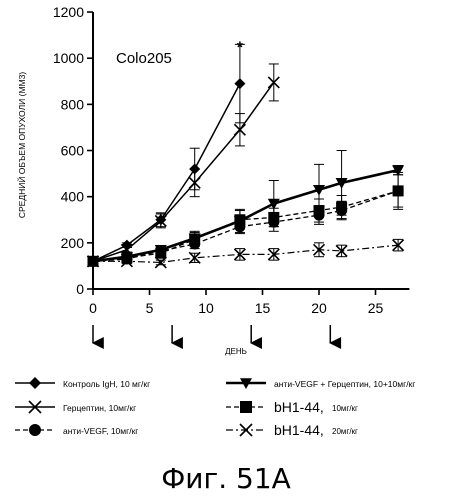 The width and height of the screenshot is (452, 499). Describe the element at coordinates (73, 197) in the screenshot. I see `y-tick-label: 400` at that location.